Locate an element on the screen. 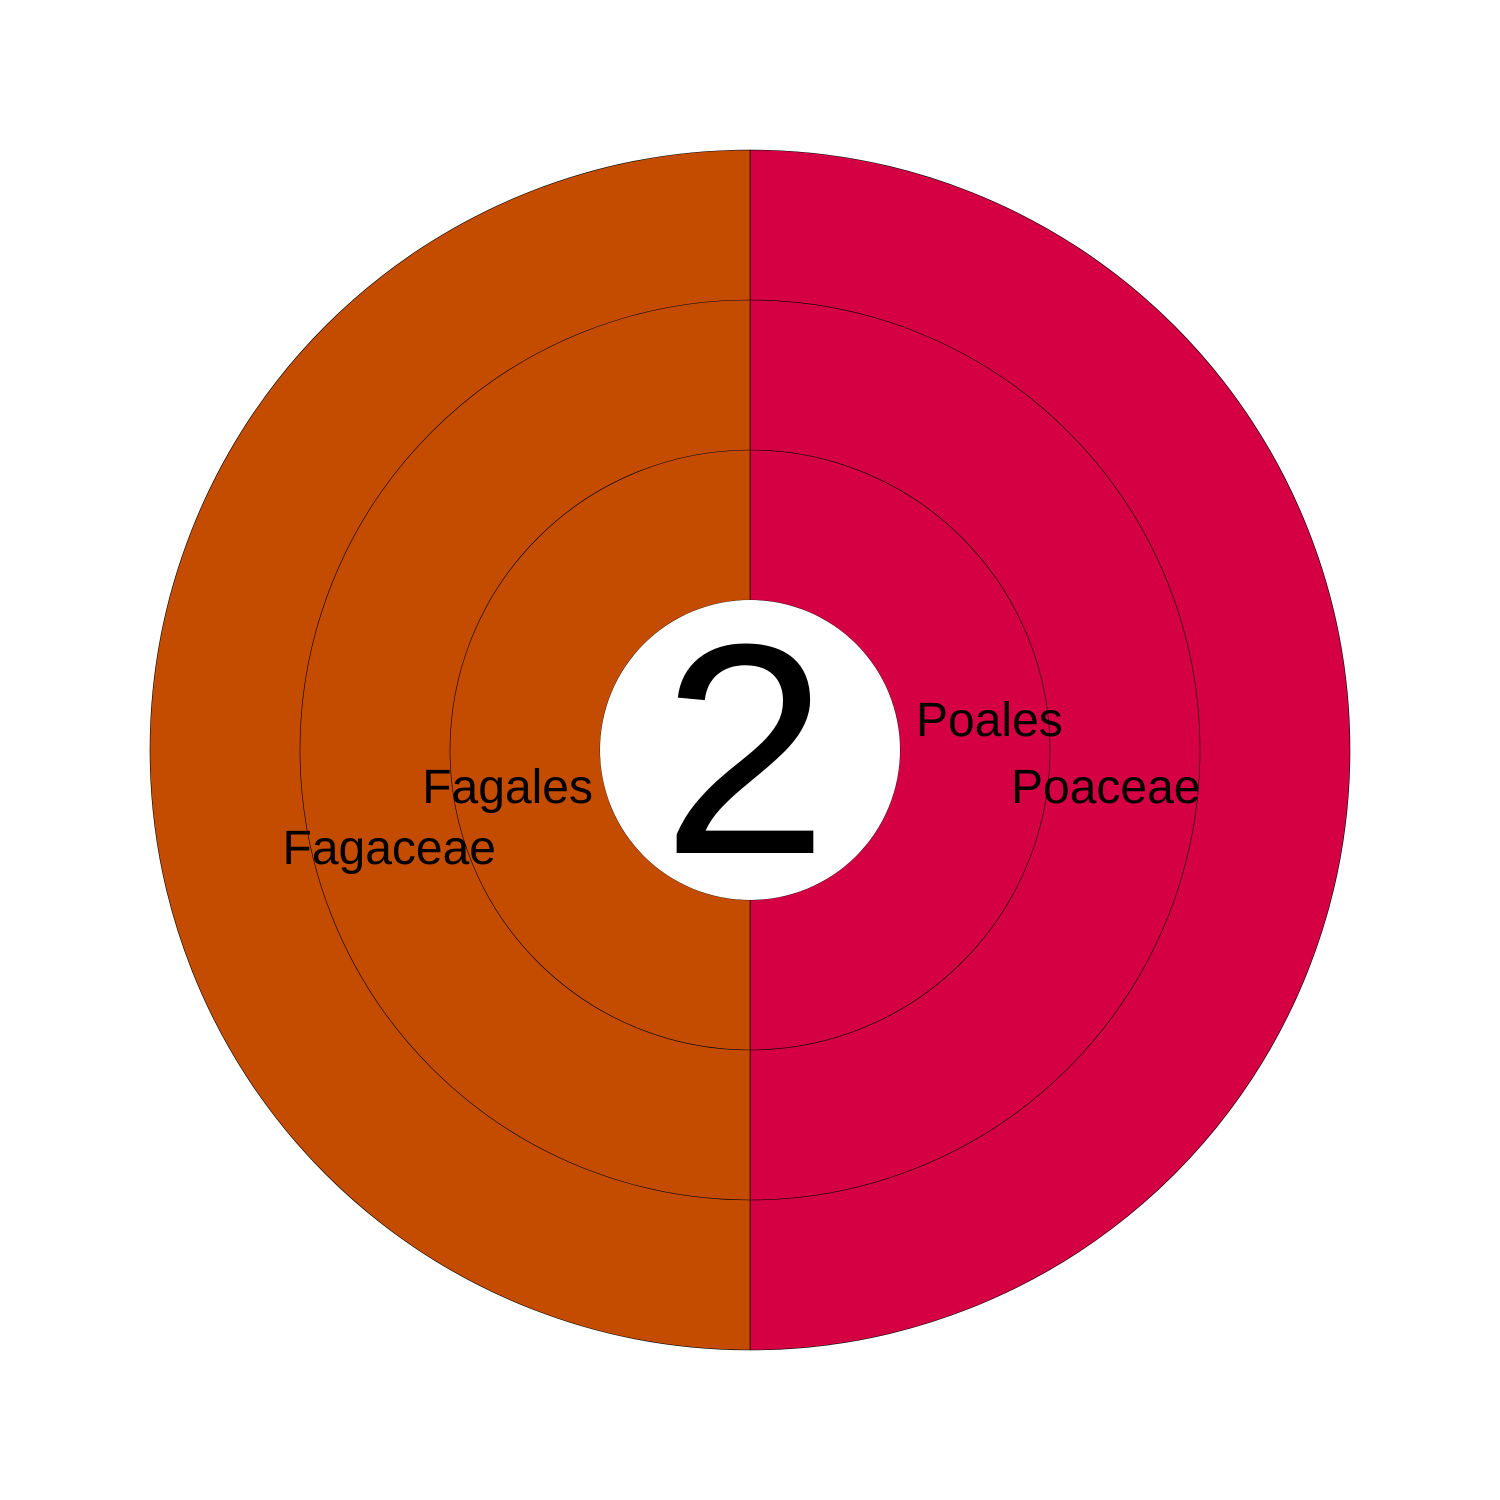 Image resolution: width=1500 pixels, height=1500 pixels. label-layer: Fagales Fagaceae Poales Poaceae is located at coordinates (742, 784).